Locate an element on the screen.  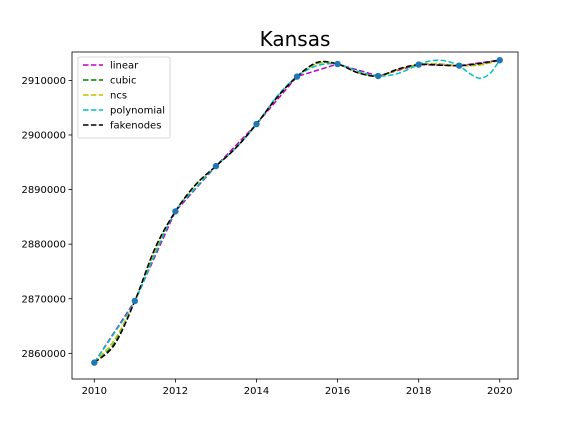
legend: linear cubic ncs polynomial fakenodes is located at coordinates (124, 97).